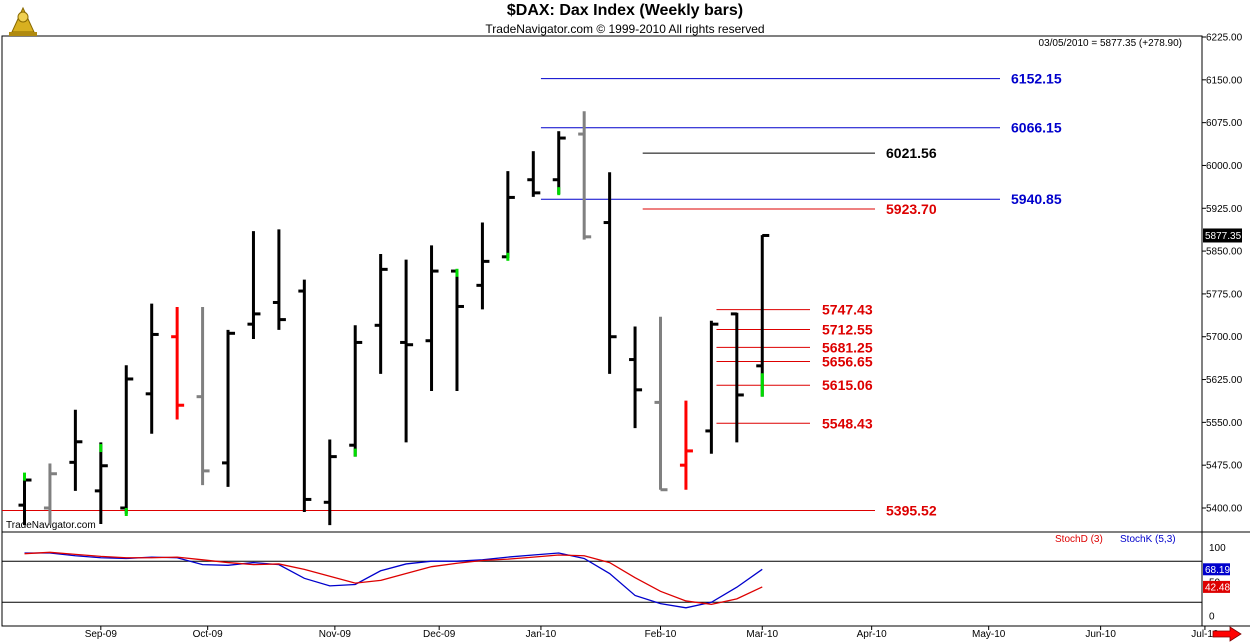 The image size is (1250, 643). What do you see at coordinates (1224, 294) in the screenshot?
I see `price-tick-label: 5775.00` at bounding box center [1224, 294].